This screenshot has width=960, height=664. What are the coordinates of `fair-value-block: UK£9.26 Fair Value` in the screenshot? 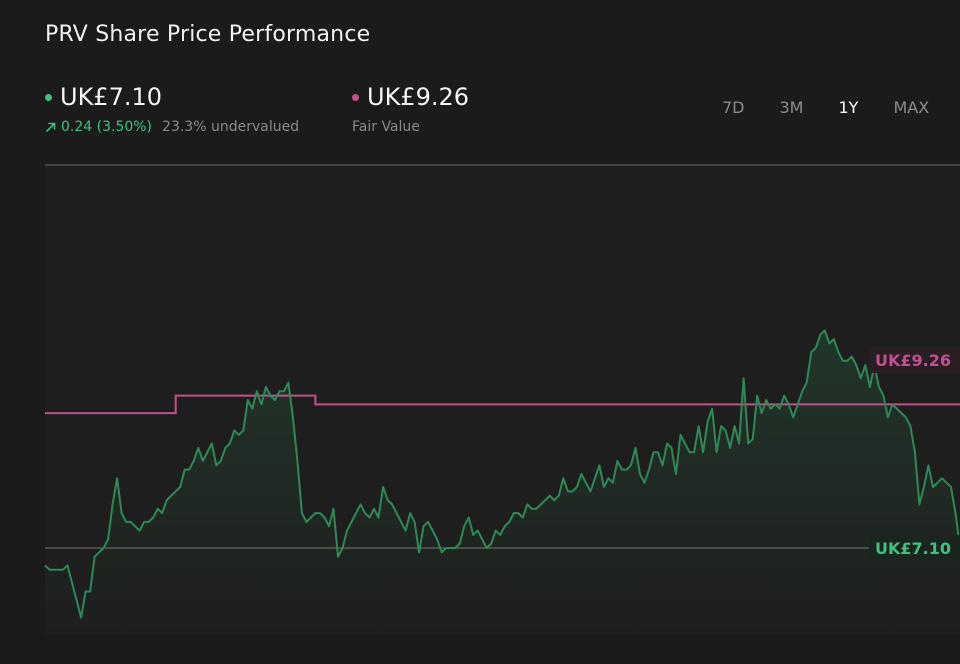 It's located at (410, 109).